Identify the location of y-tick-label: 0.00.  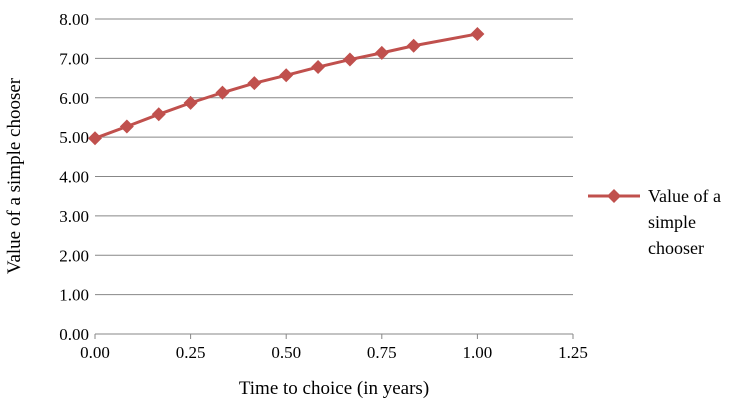
(74, 334).